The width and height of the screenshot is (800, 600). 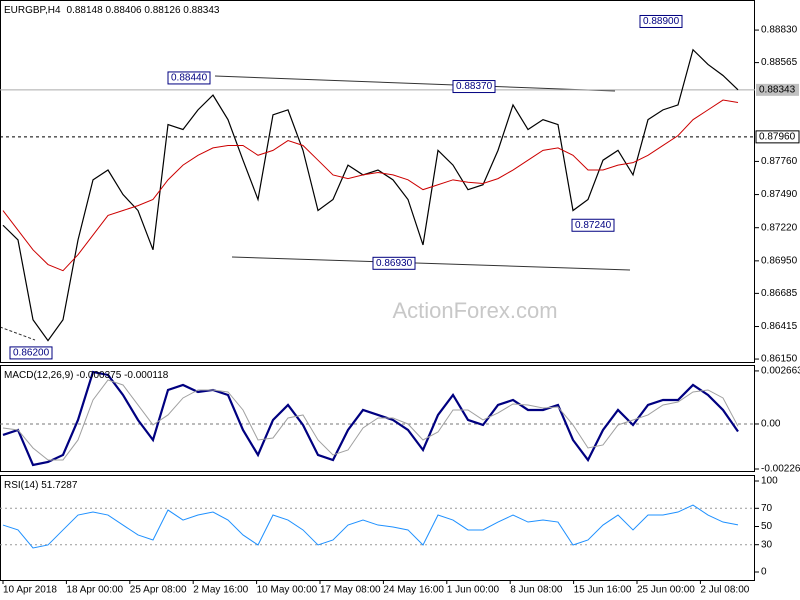 I want to click on y-tick-label: 0.87760, so click(x=779, y=161).